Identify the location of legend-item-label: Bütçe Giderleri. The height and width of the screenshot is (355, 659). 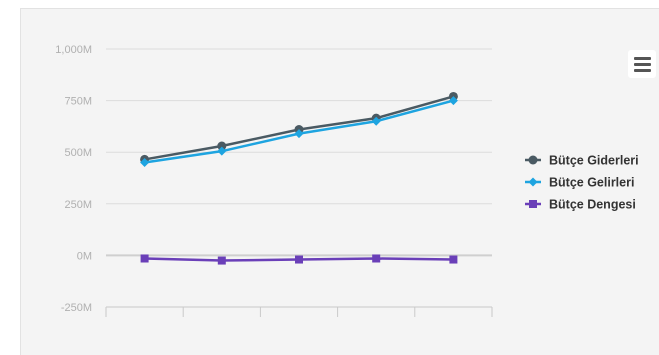
(594, 161).